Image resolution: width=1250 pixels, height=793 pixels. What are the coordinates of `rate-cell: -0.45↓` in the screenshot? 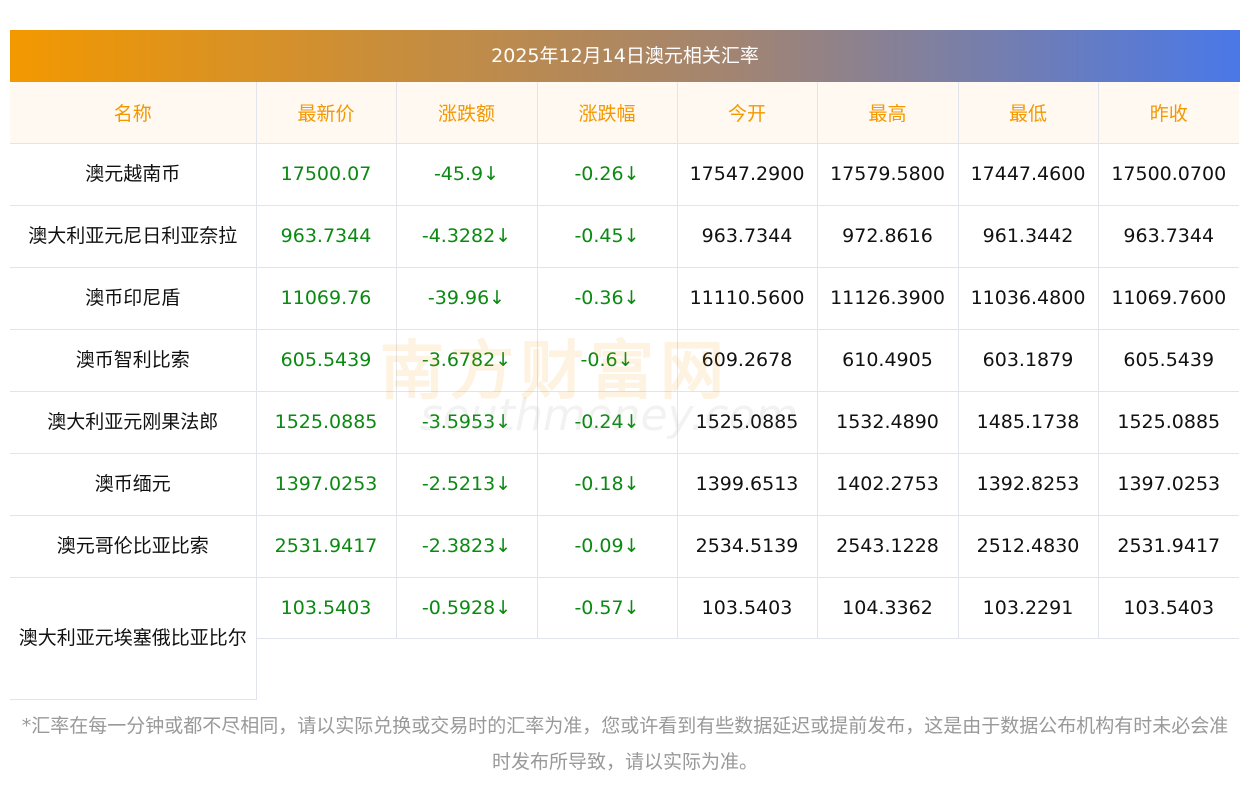 It's located at (607, 236).